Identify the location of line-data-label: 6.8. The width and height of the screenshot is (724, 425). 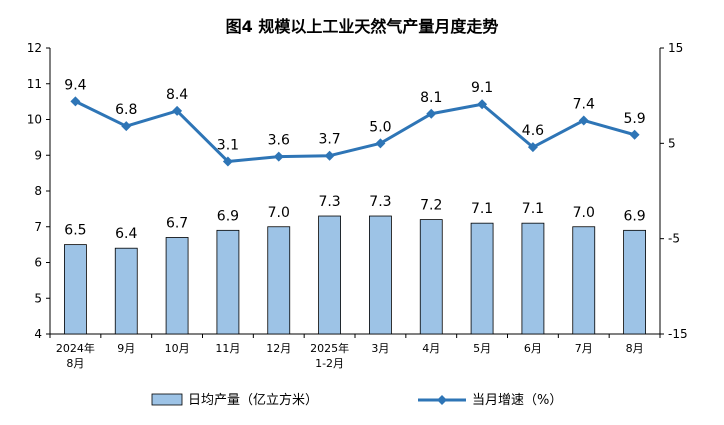
(126, 110).